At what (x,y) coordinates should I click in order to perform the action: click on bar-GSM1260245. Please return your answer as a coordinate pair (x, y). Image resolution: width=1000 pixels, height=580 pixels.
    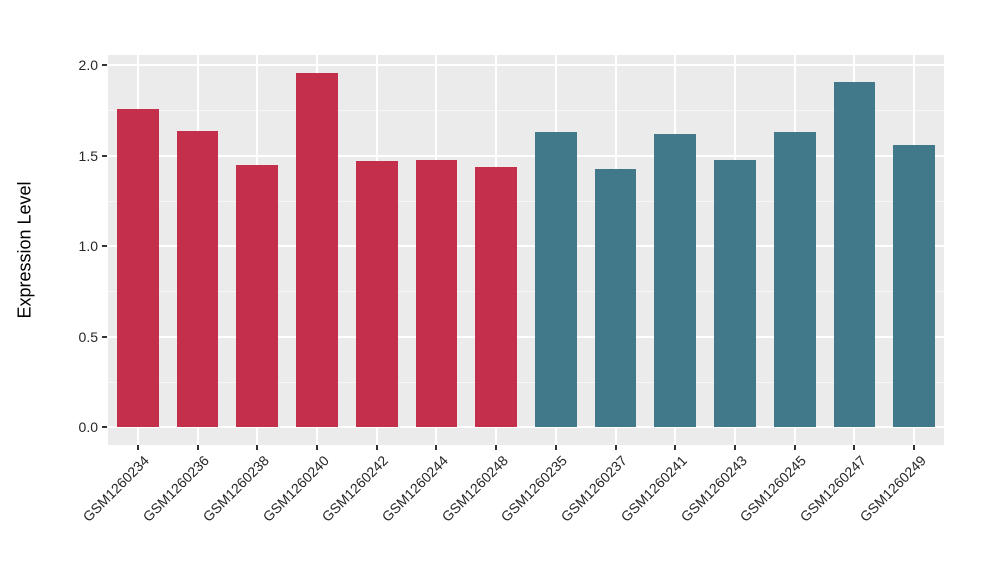
    Looking at the image, I should click on (794, 280).